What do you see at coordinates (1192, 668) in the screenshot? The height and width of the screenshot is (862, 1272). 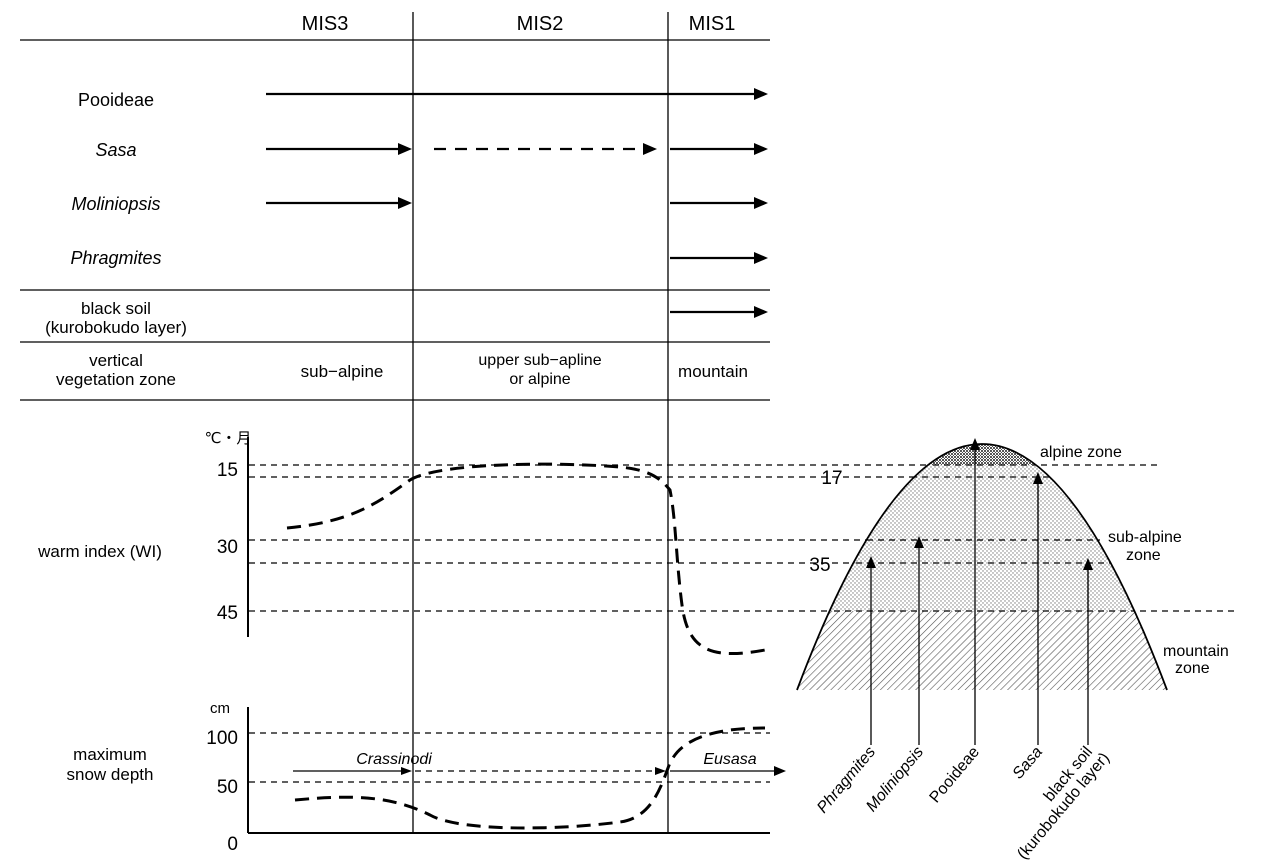 I see `mountain-zone-label-2: zone` at bounding box center [1192, 668].